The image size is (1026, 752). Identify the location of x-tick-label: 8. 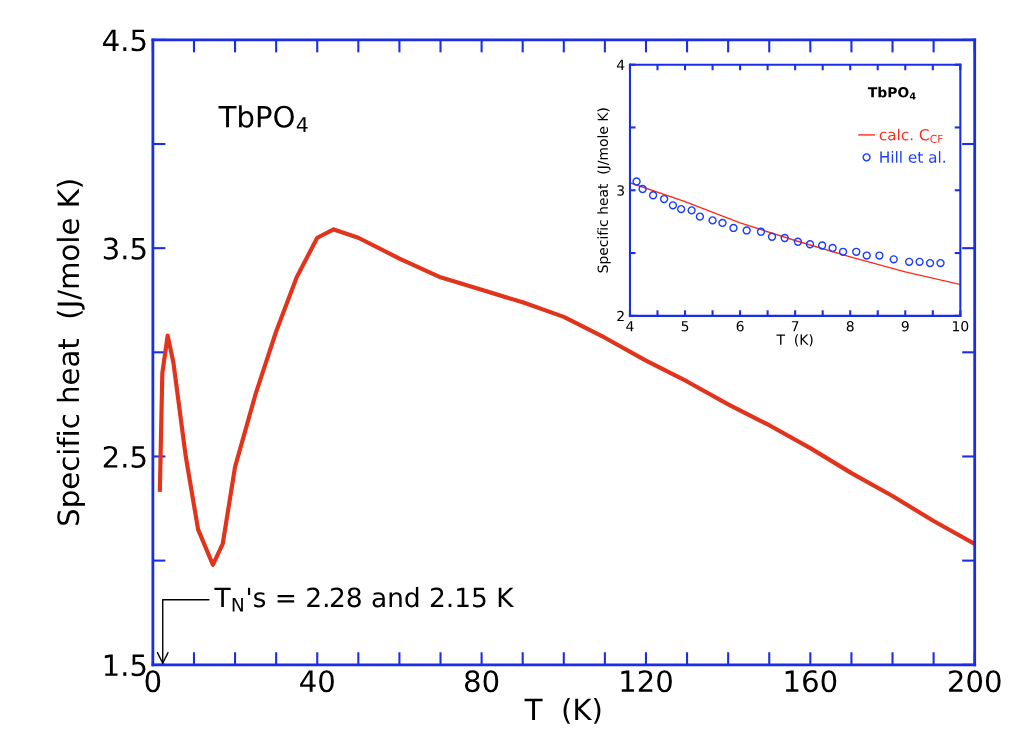
(850, 326).